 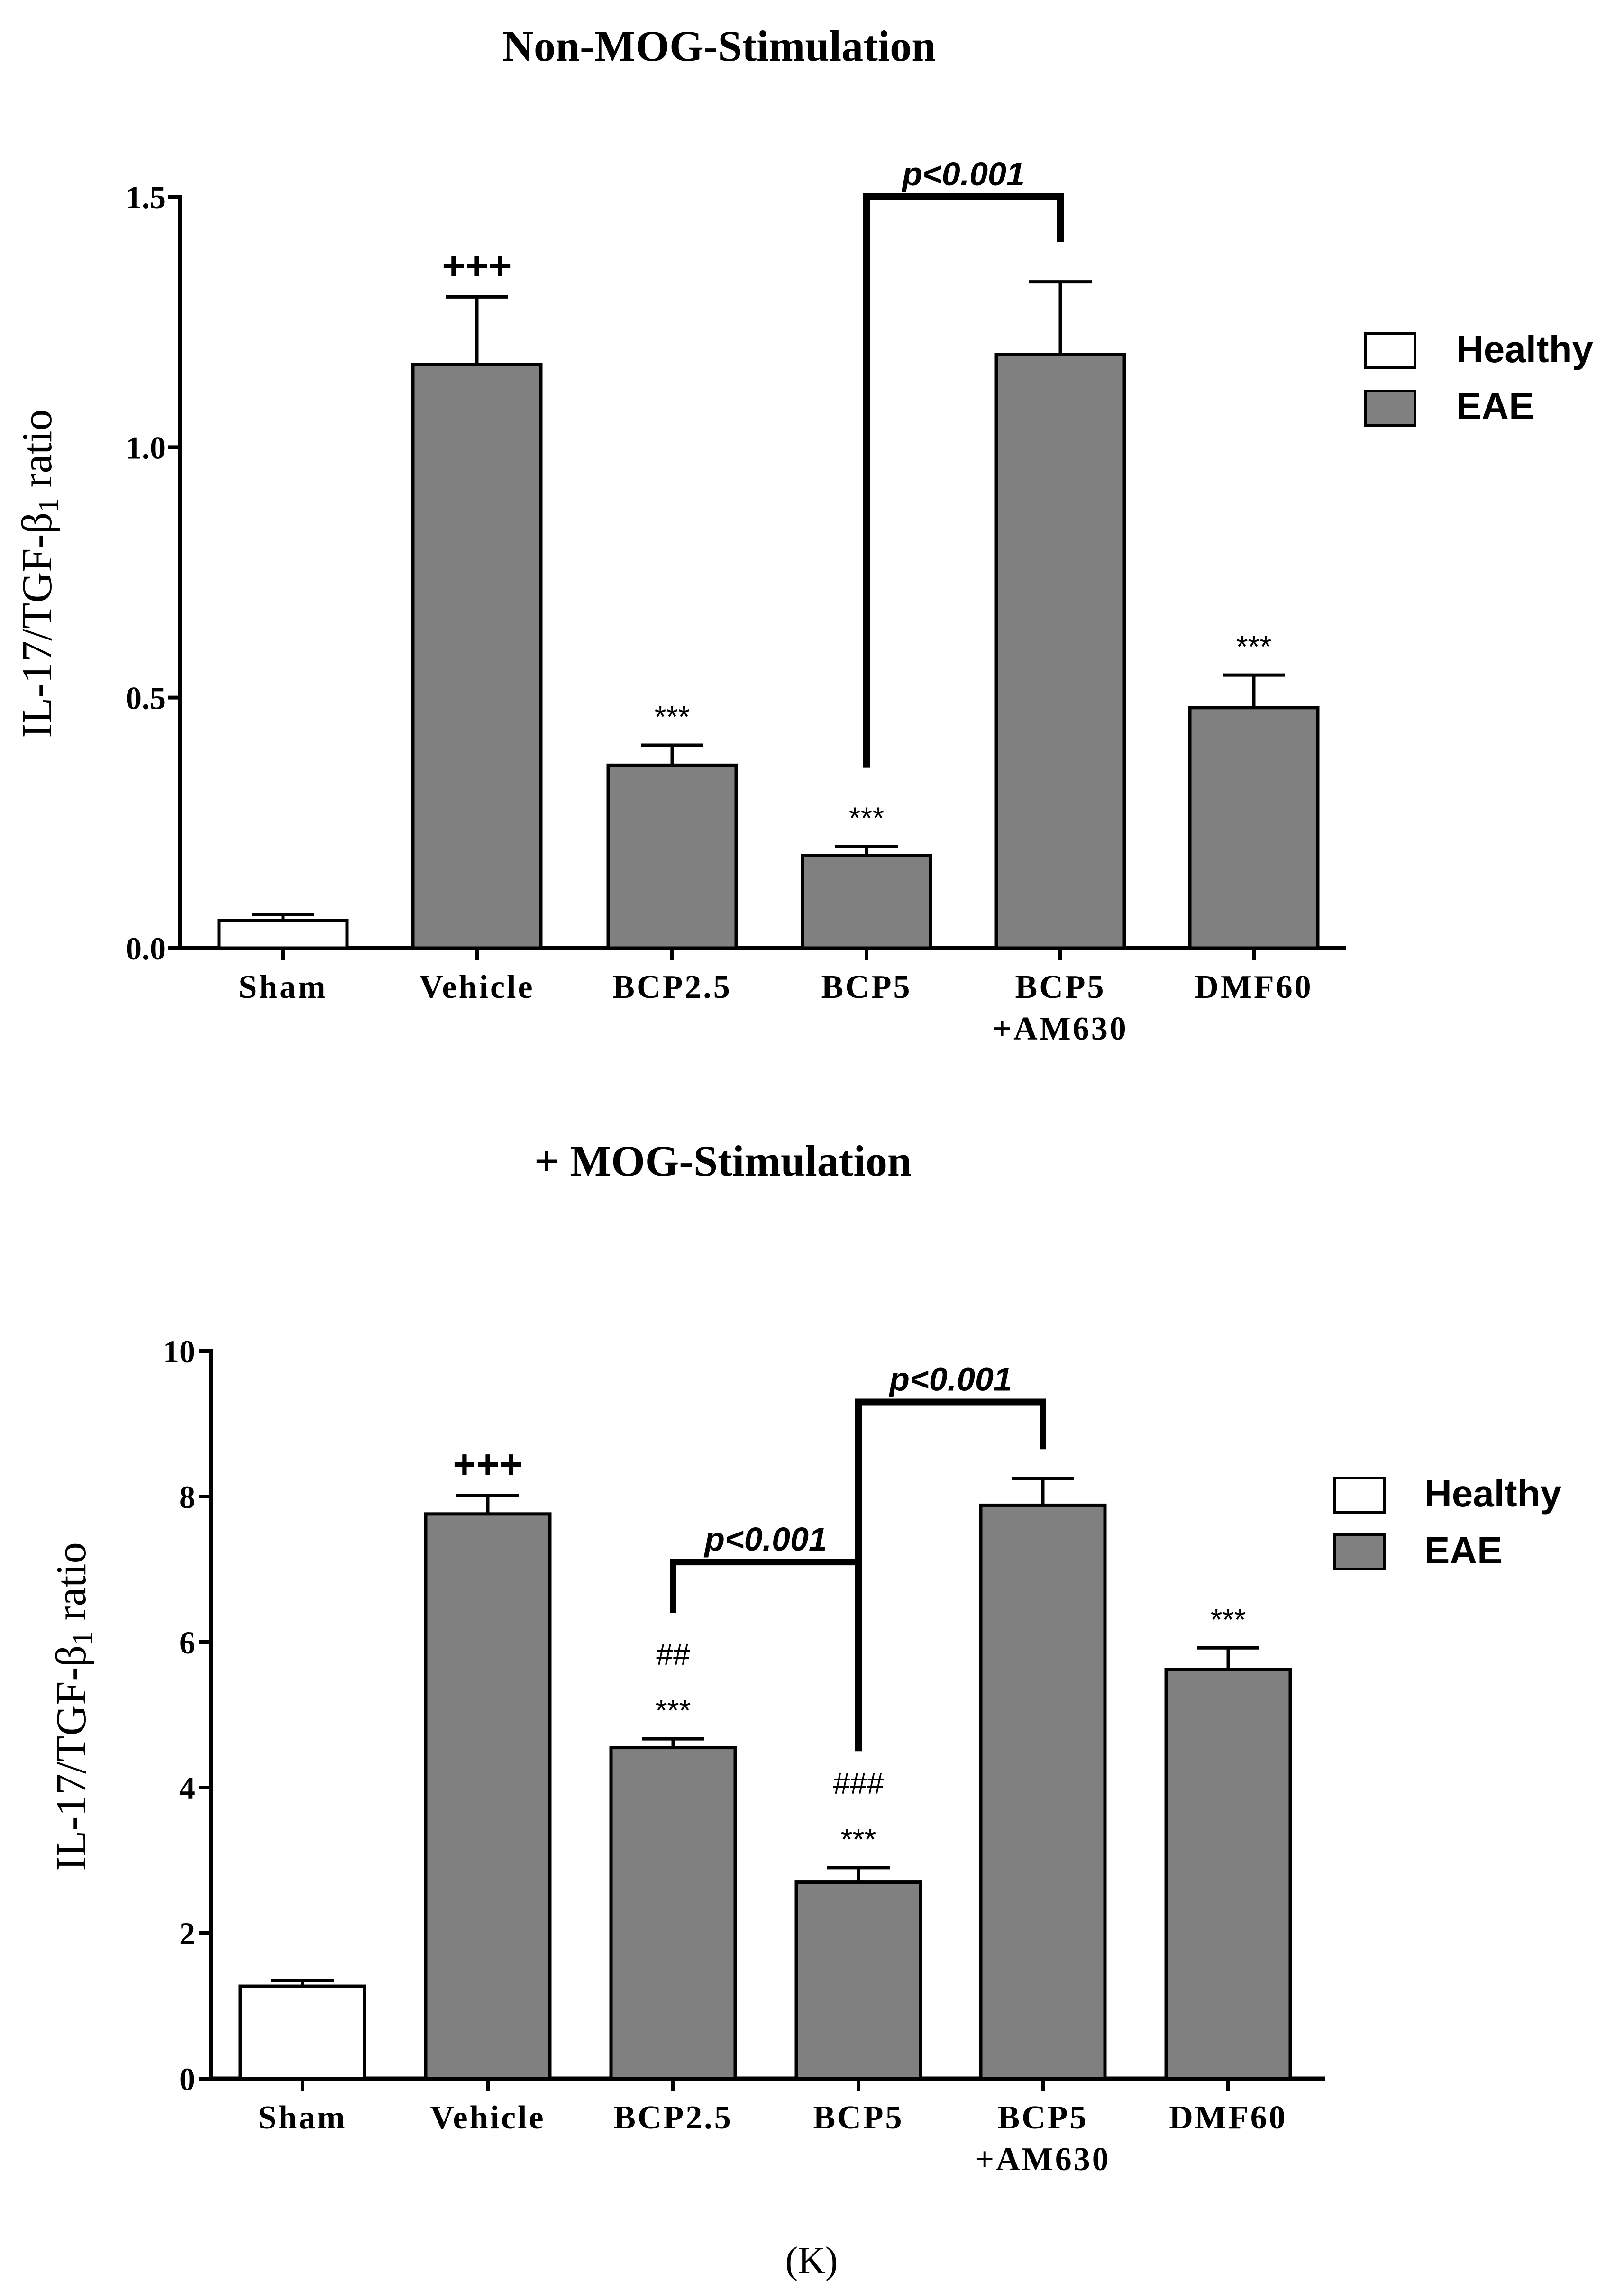 What do you see at coordinates (187, 1788) in the screenshot?
I see `y-tick-label: 4` at bounding box center [187, 1788].